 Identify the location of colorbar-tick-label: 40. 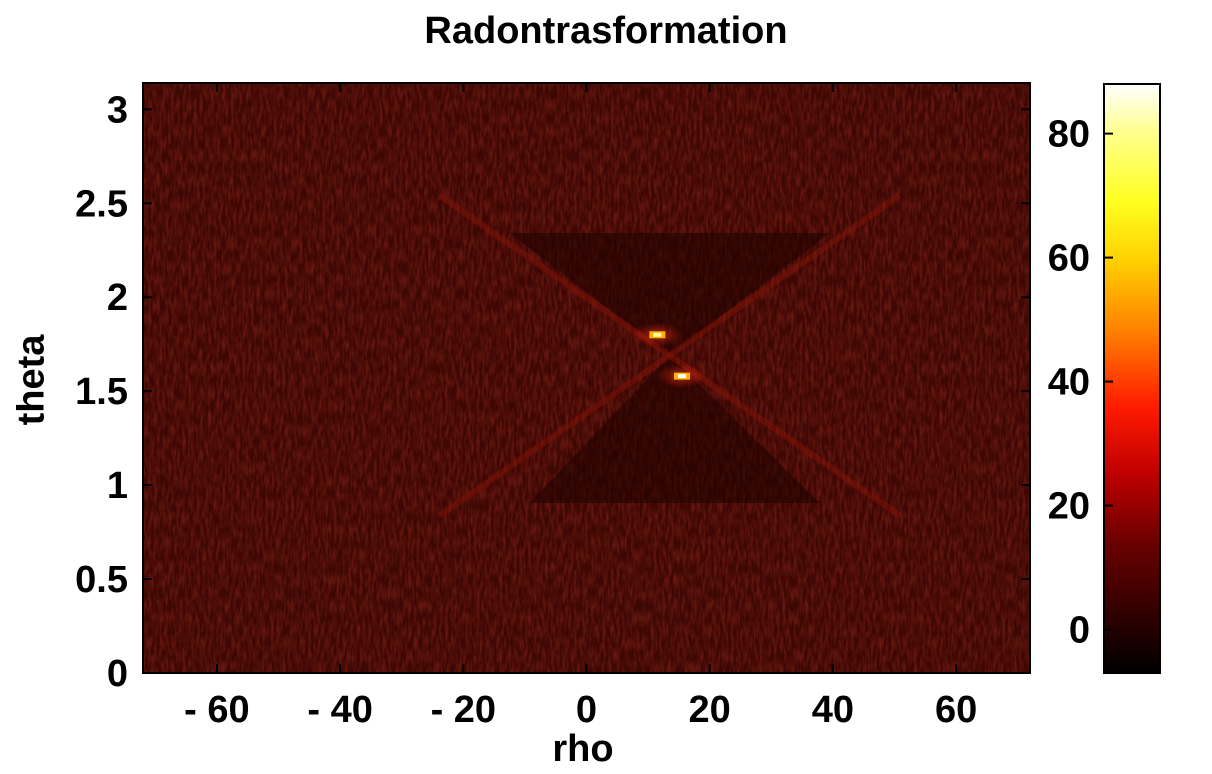
(1069, 383).